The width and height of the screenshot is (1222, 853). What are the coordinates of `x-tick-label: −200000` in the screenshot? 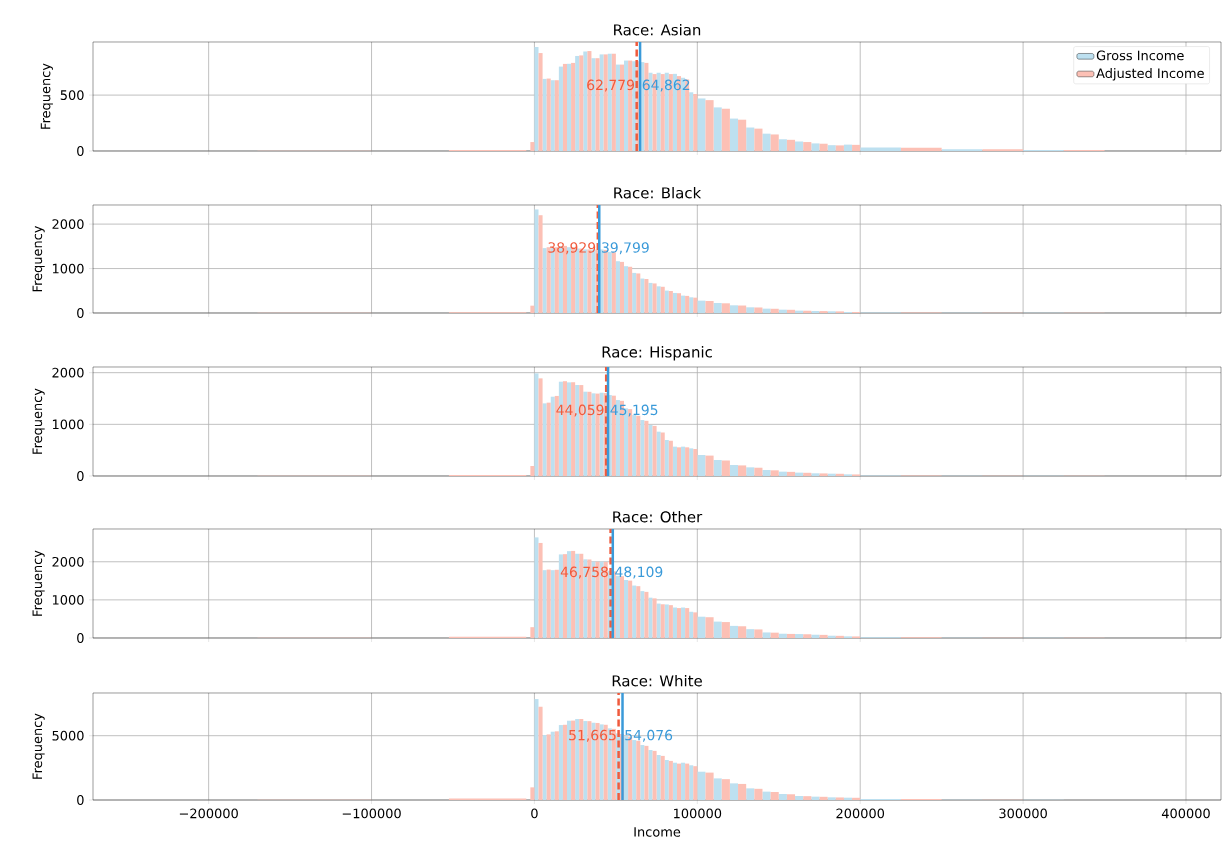 It's located at (208, 813).